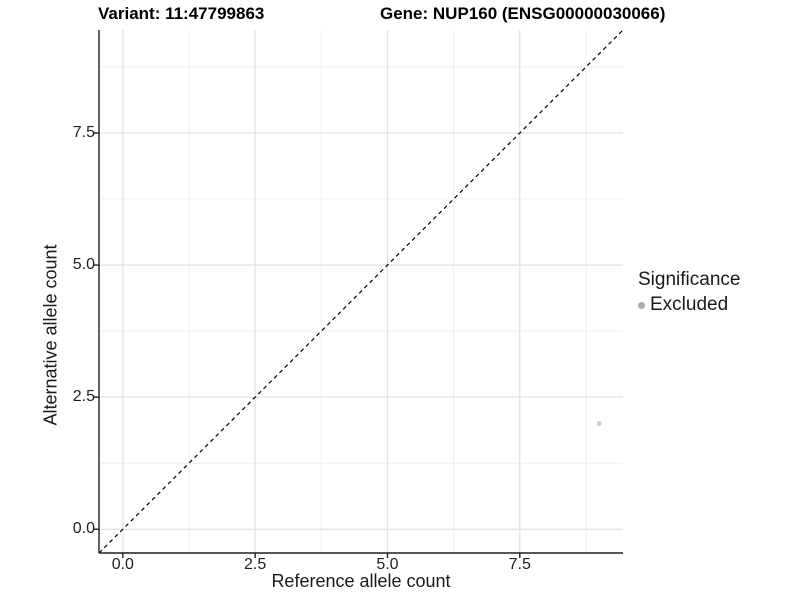  What do you see at coordinates (689, 279) in the screenshot?
I see `legend-title: Significance` at bounding box center [689, 279].